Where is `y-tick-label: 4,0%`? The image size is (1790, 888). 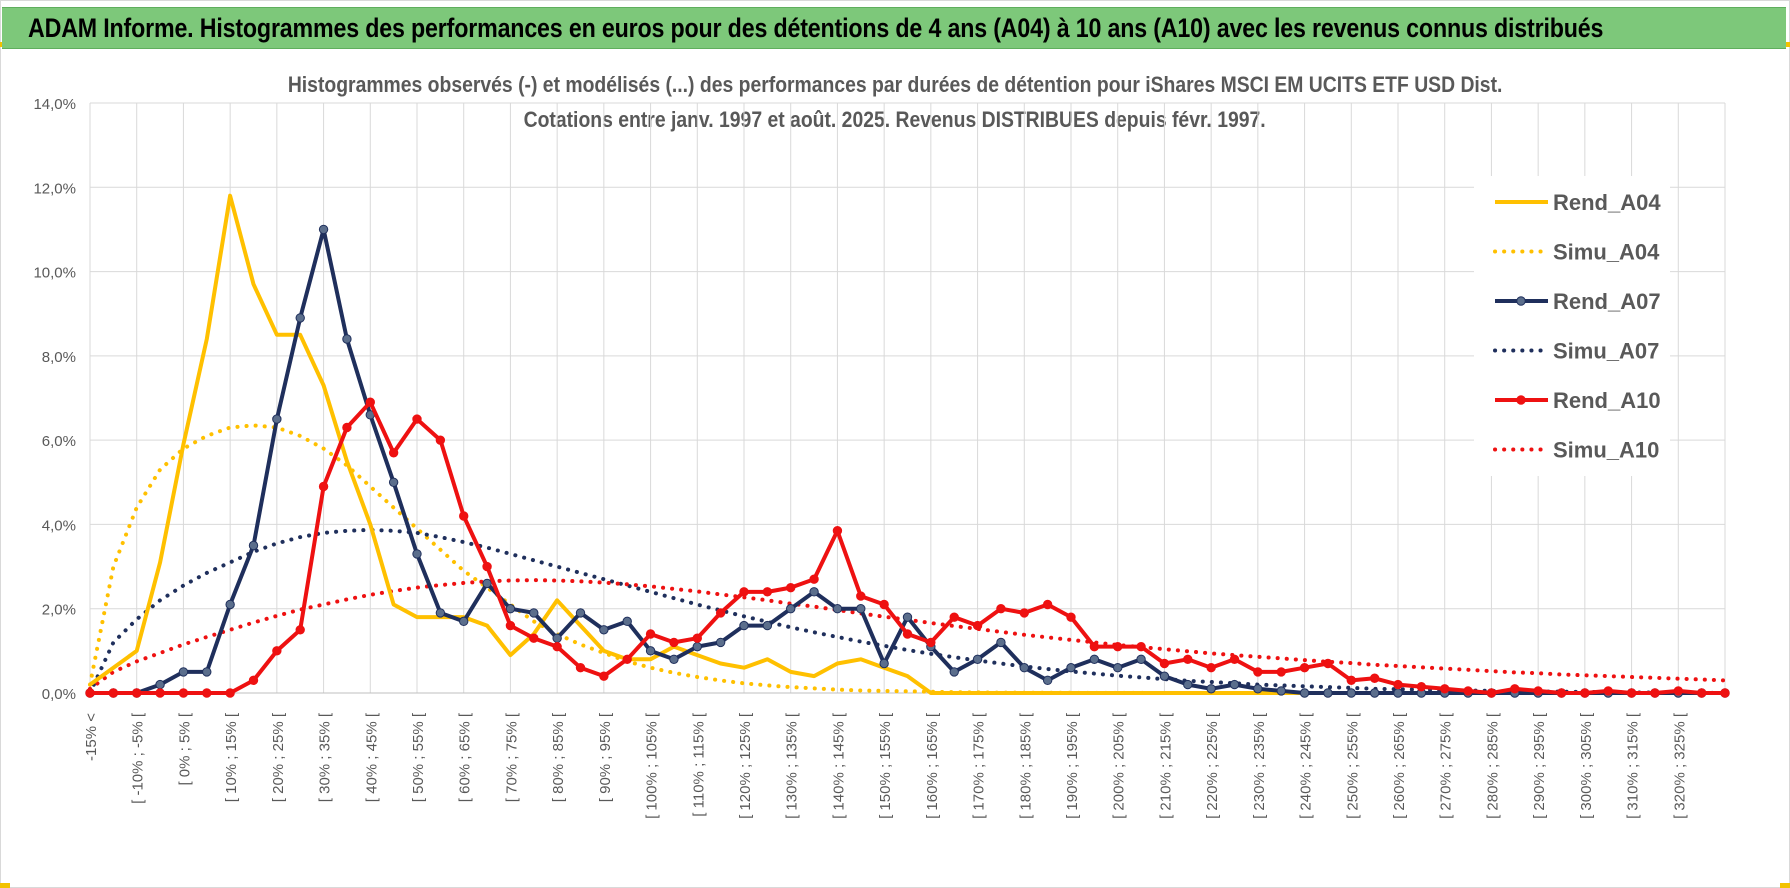 y-tick-label: 4,0% is located at coordinates (59, 525).